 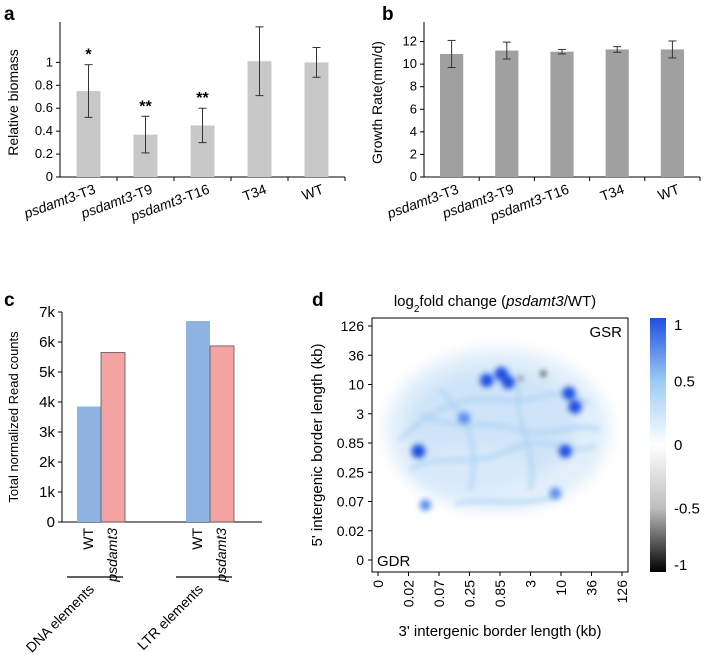 I want to click on x-tick-label: 0.02, so click(x=409, y=593).